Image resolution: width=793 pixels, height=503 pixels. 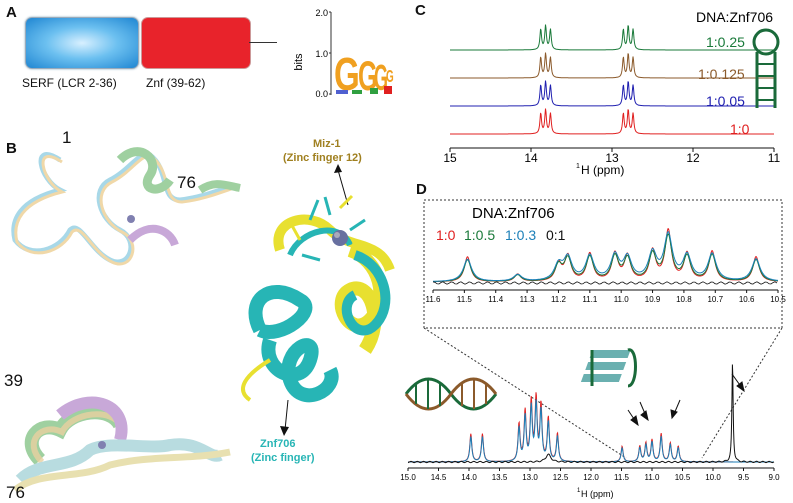 What do you see at coordinates (121, 444) in the screenshot?
I see `protein-structure-overlay-bottom` at bounding box center [121, 444].